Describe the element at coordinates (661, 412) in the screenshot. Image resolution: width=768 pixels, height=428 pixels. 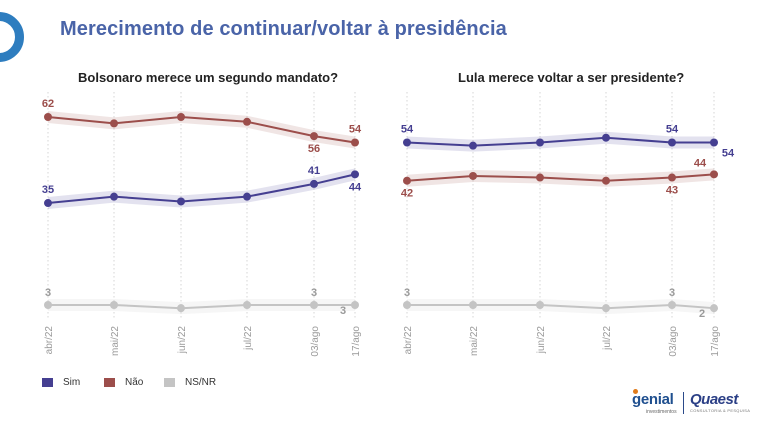
I see `genial-logo-sub: investimentos` at that location.